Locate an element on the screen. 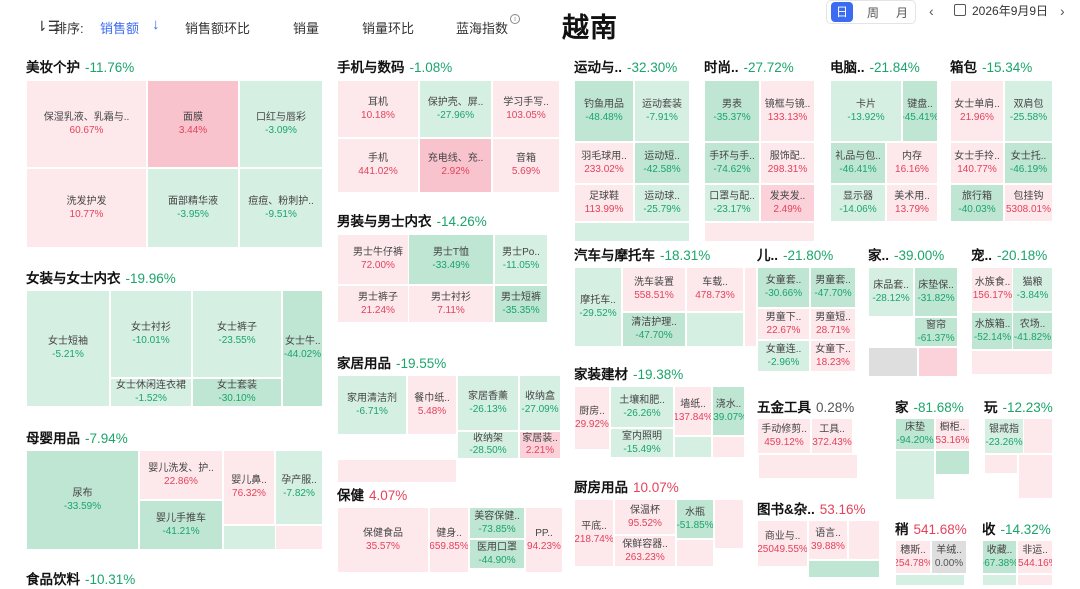  subcategory-tile: 床品套.. -28.12% is located at coordinates (891, 292).